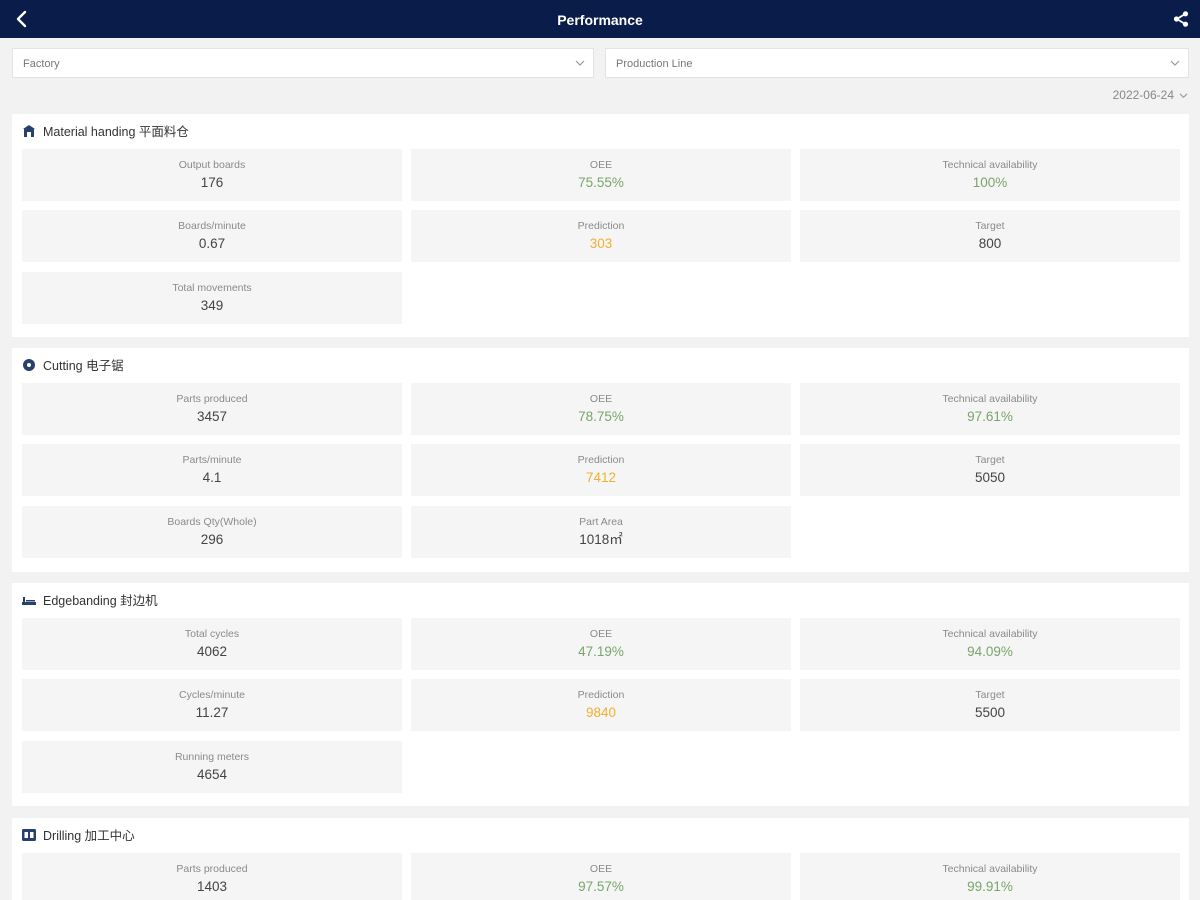 The width and height of the screenshot is (1200, 900). I want to click on metric-value: 97.61%, so click(990, 416).